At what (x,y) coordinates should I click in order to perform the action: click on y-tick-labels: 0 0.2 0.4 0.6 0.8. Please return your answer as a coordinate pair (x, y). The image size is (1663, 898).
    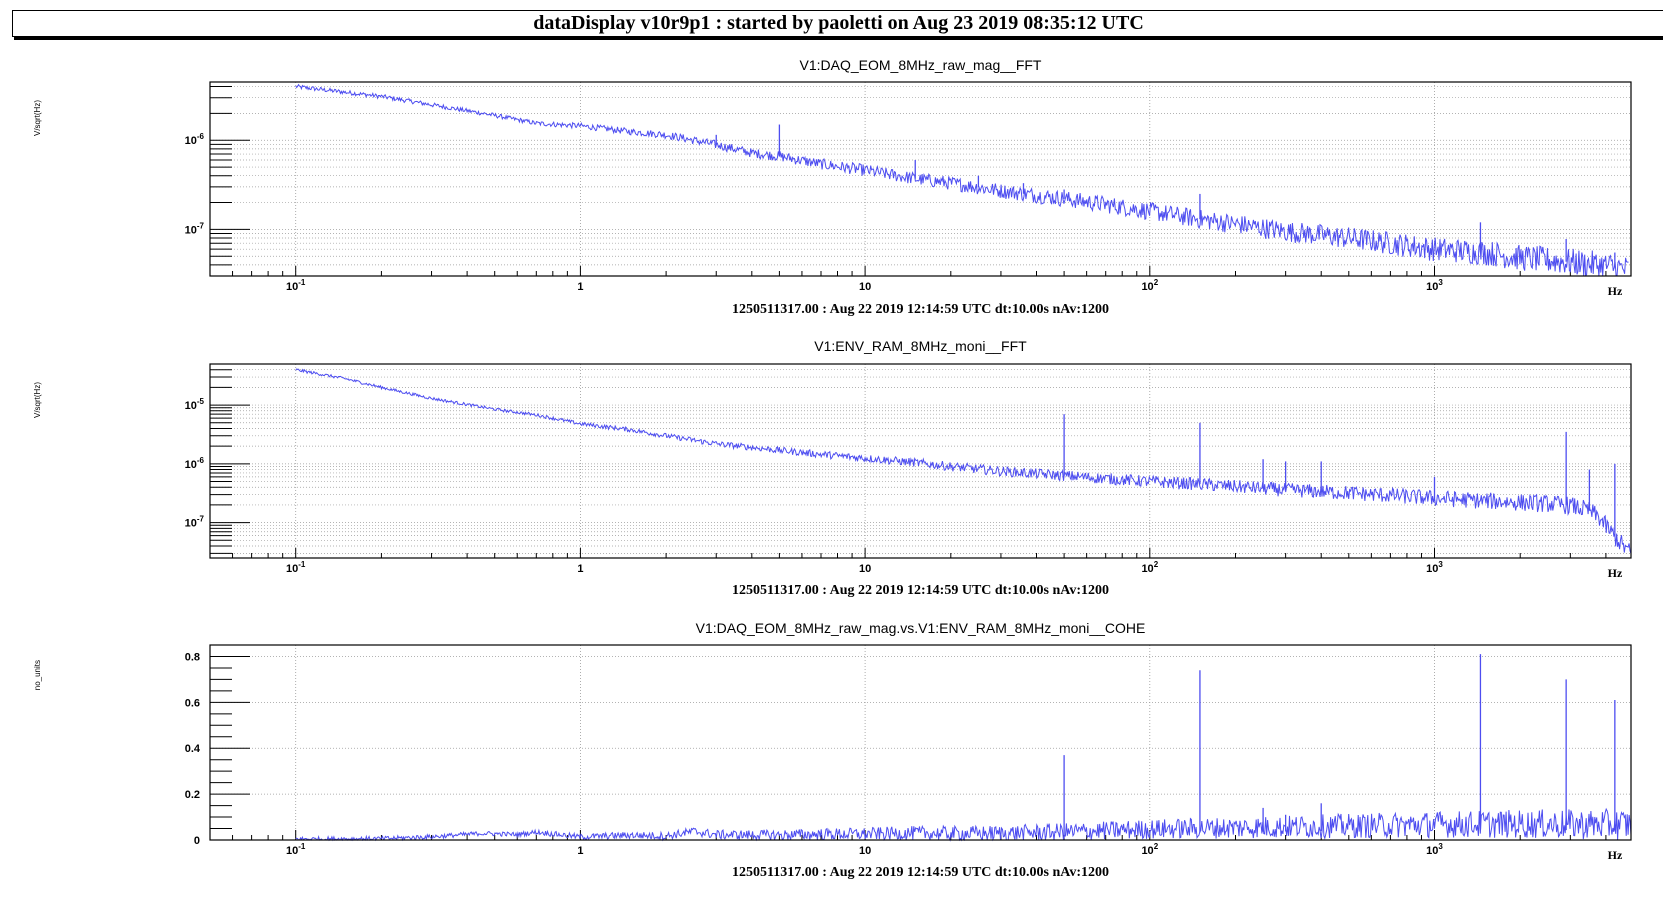
    Looking at the image, I should click on (193, 749).